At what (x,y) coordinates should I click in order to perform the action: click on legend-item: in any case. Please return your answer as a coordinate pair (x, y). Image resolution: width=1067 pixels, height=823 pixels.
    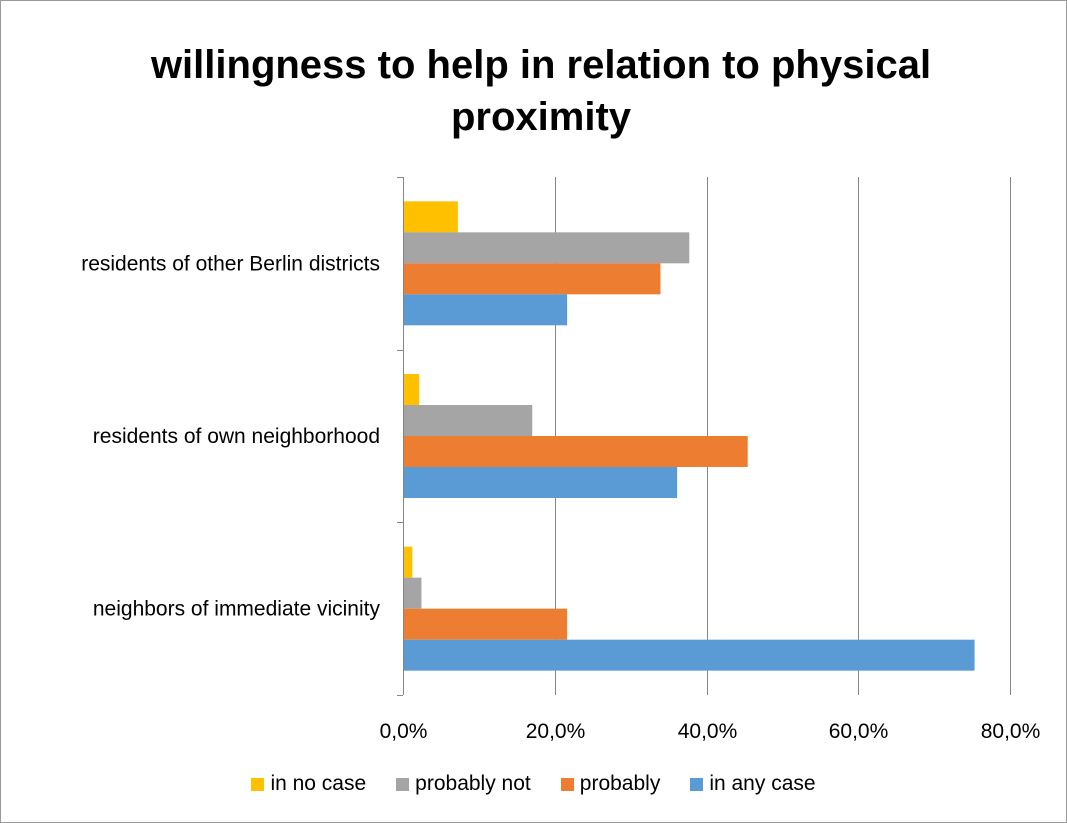
    Looking at the image, I should click on (753, 784).